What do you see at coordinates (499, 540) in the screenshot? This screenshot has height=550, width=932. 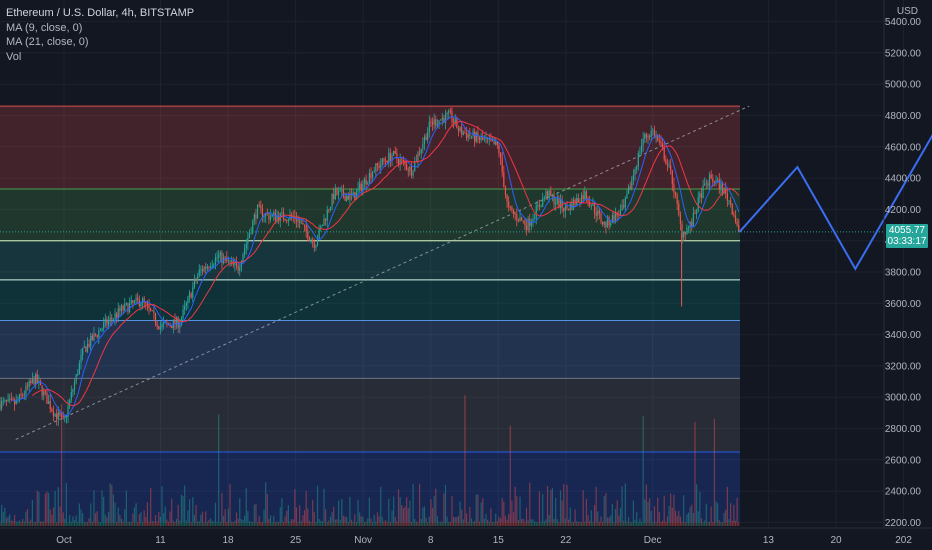 I see `time-tick-label: 15` at bounding box center [499, 540].